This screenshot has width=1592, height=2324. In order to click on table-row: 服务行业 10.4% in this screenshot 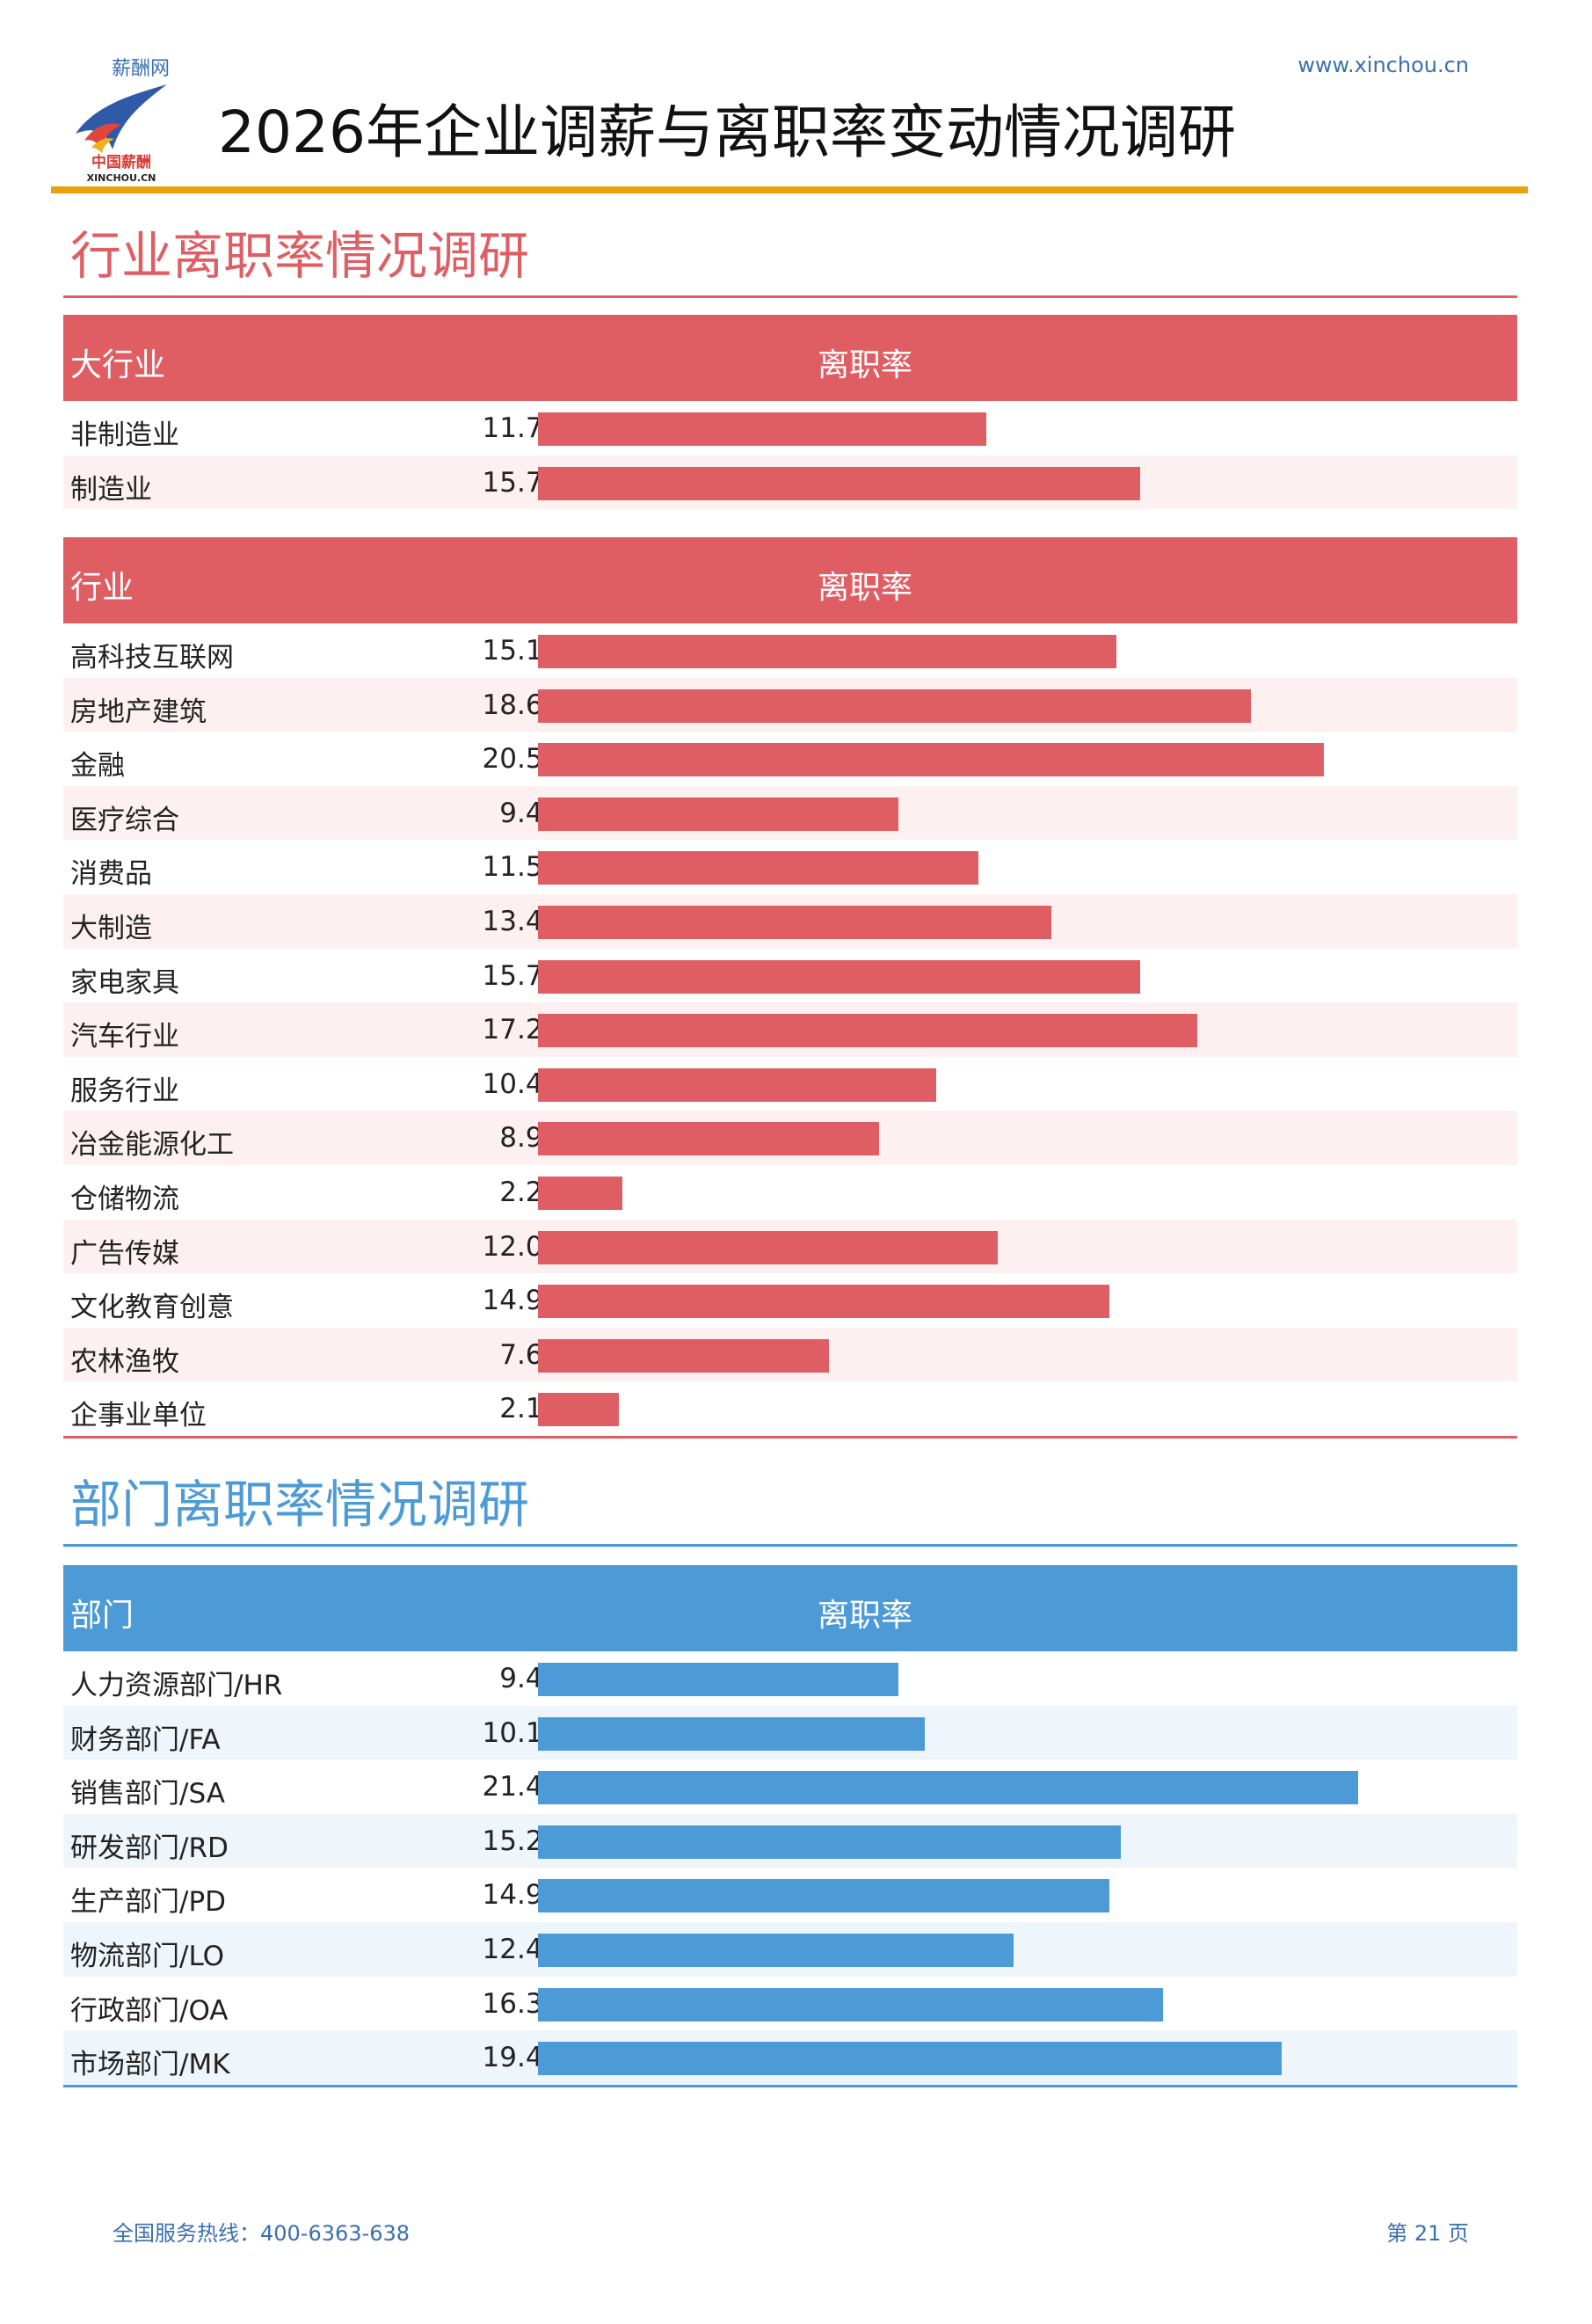, I will do `click(790, 1083)`.